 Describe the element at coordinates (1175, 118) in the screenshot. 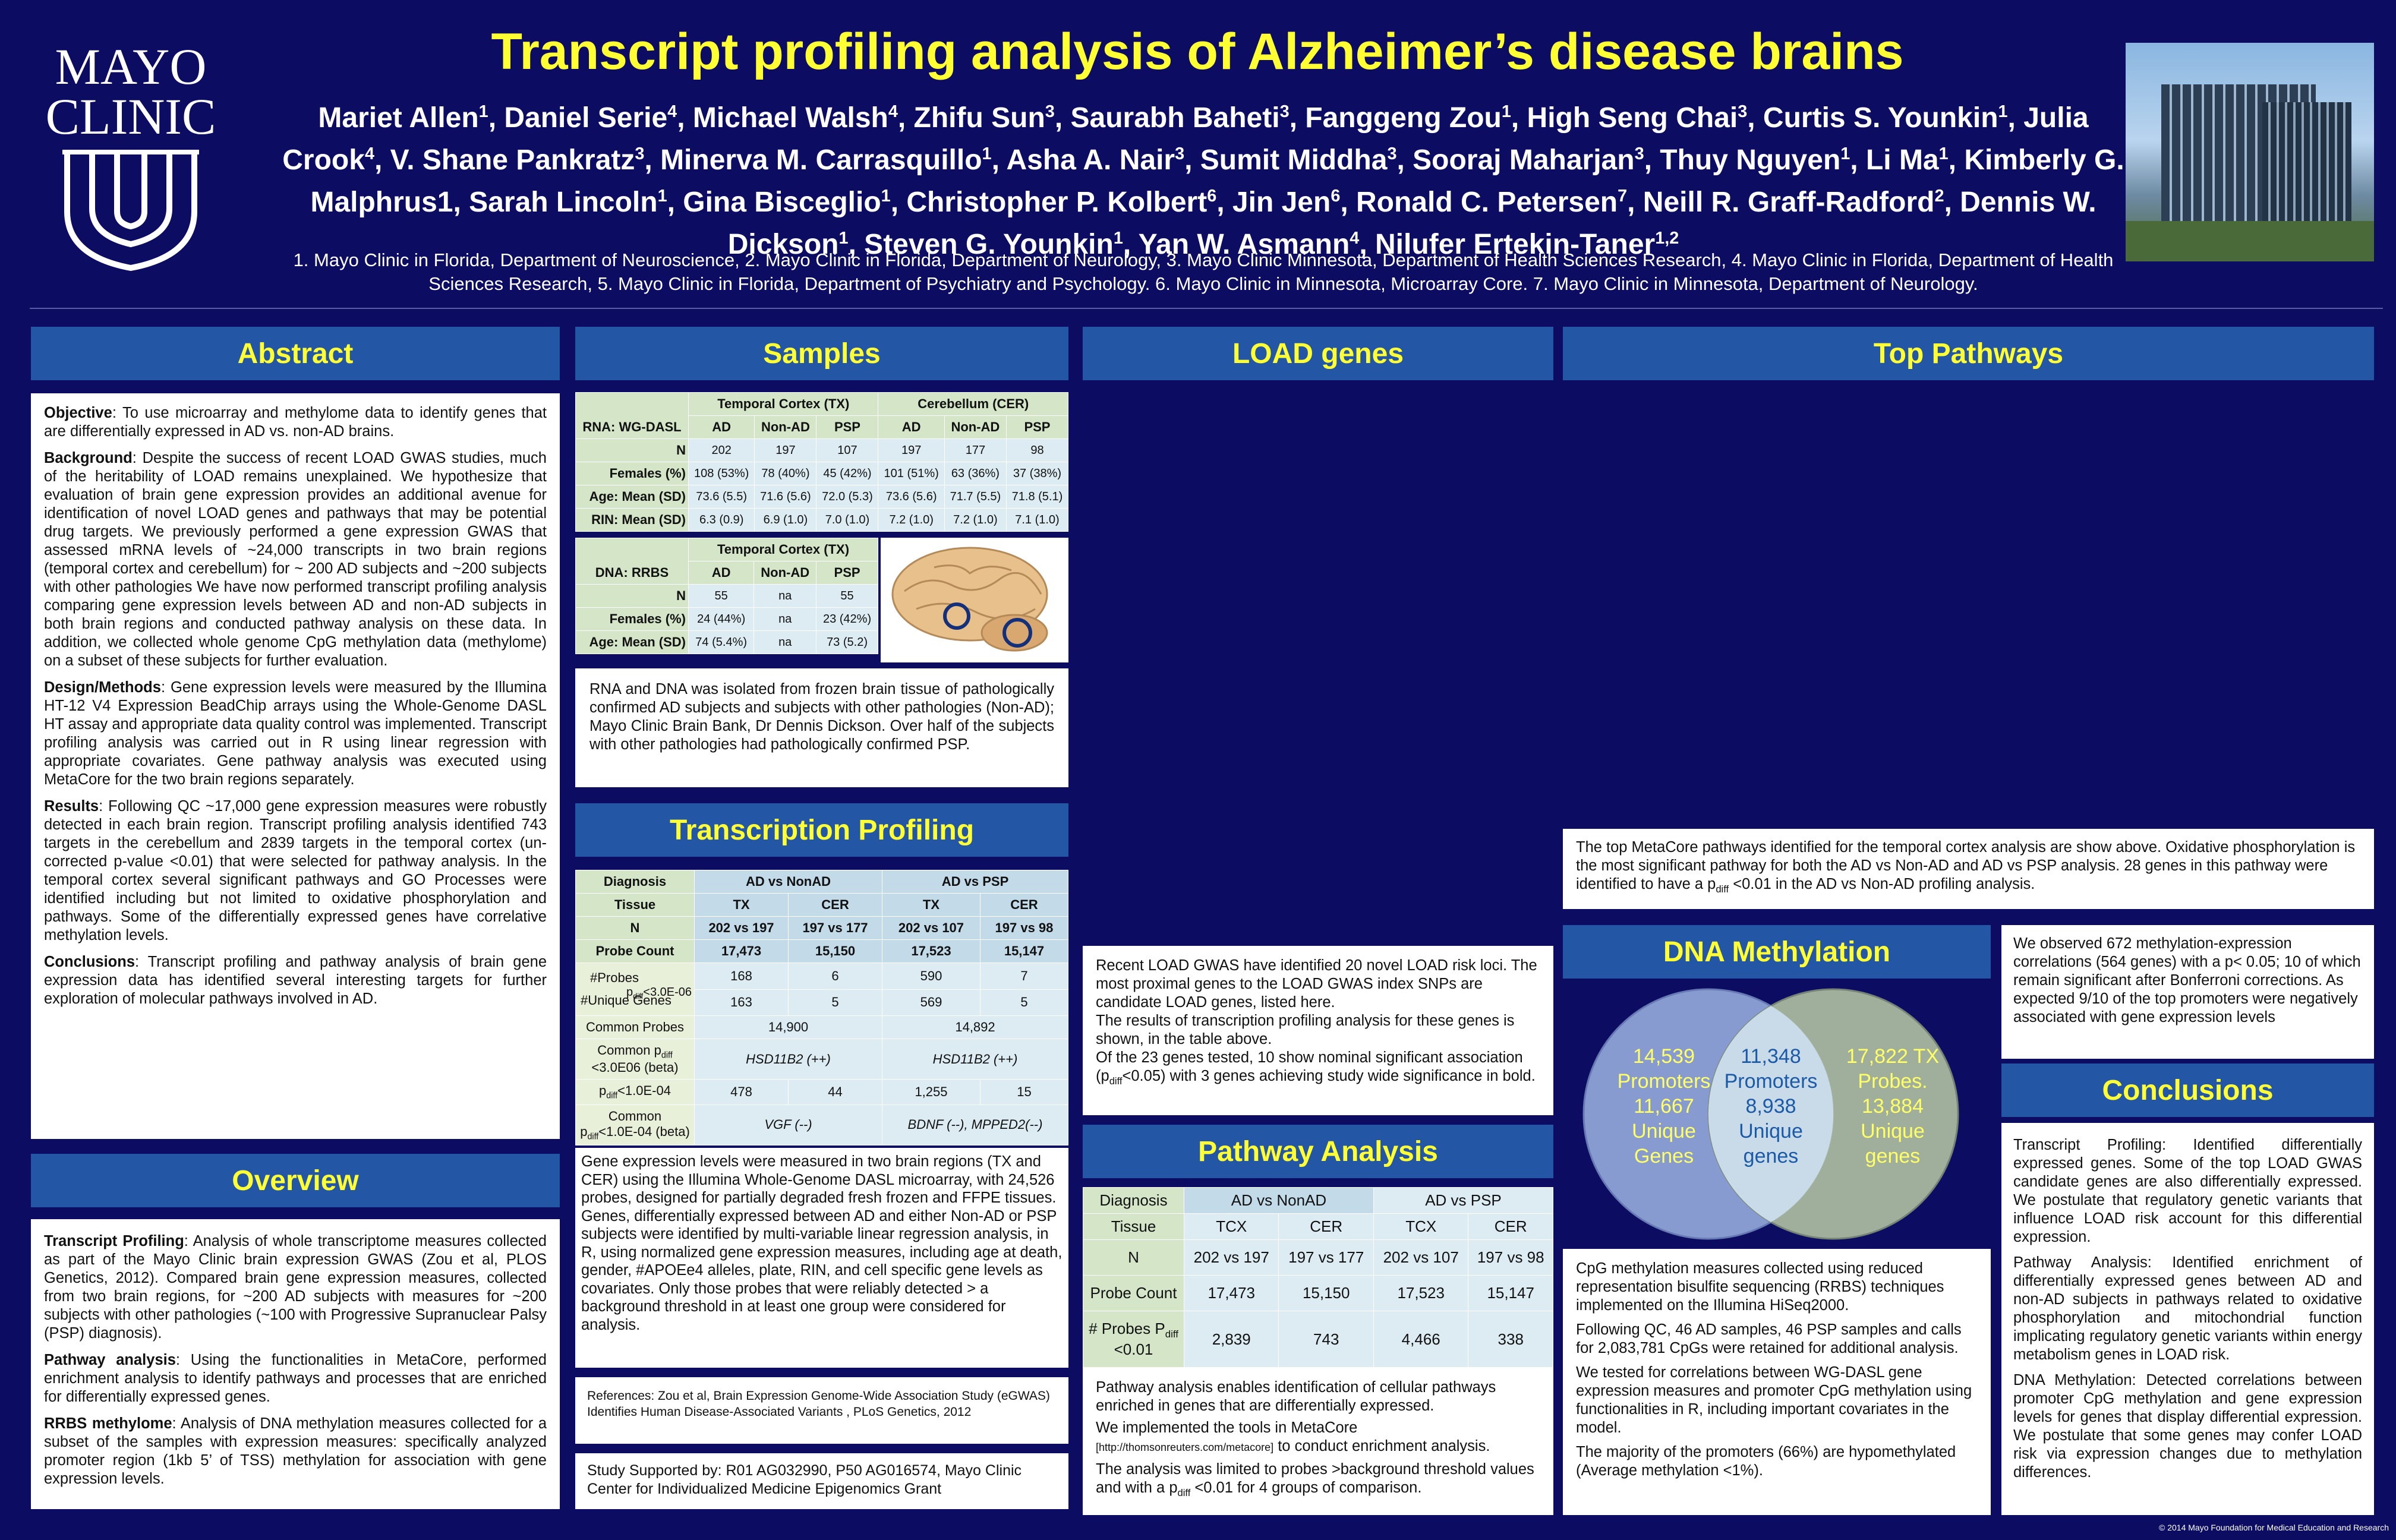

I see `author-name: Saurabh Baheti` at that location.